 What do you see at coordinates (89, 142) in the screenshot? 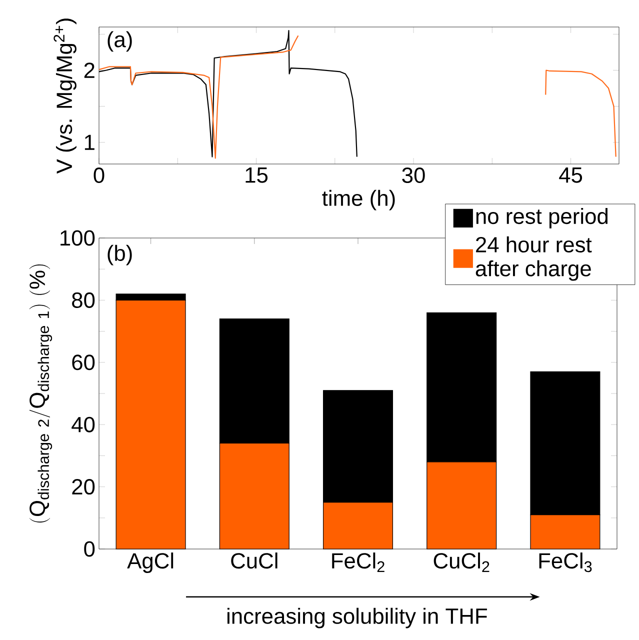
I see `y-tick-label: 1` at bounding box center [89, 142].